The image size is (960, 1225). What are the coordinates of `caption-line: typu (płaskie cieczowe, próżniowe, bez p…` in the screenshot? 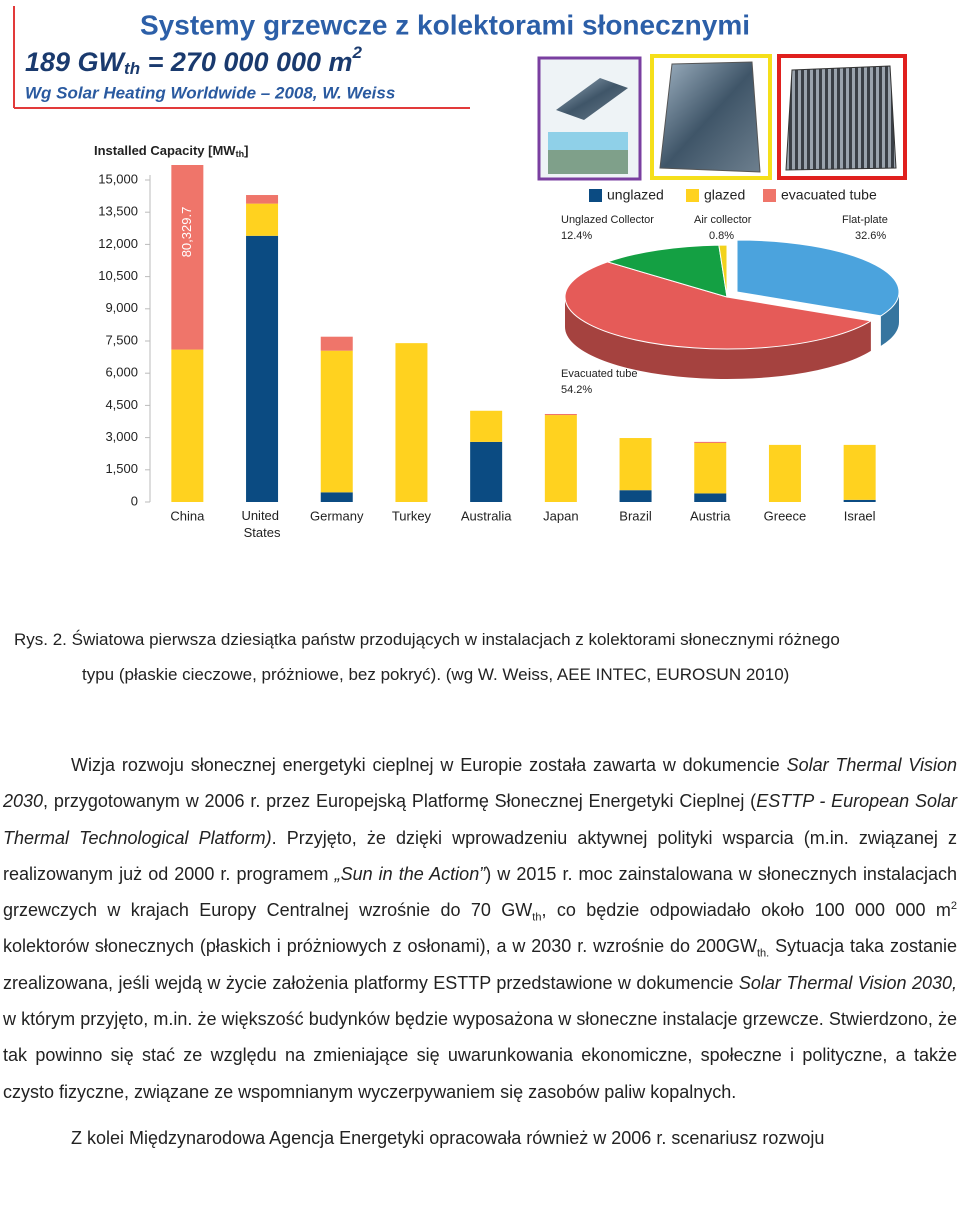 It's located at (436, 674).